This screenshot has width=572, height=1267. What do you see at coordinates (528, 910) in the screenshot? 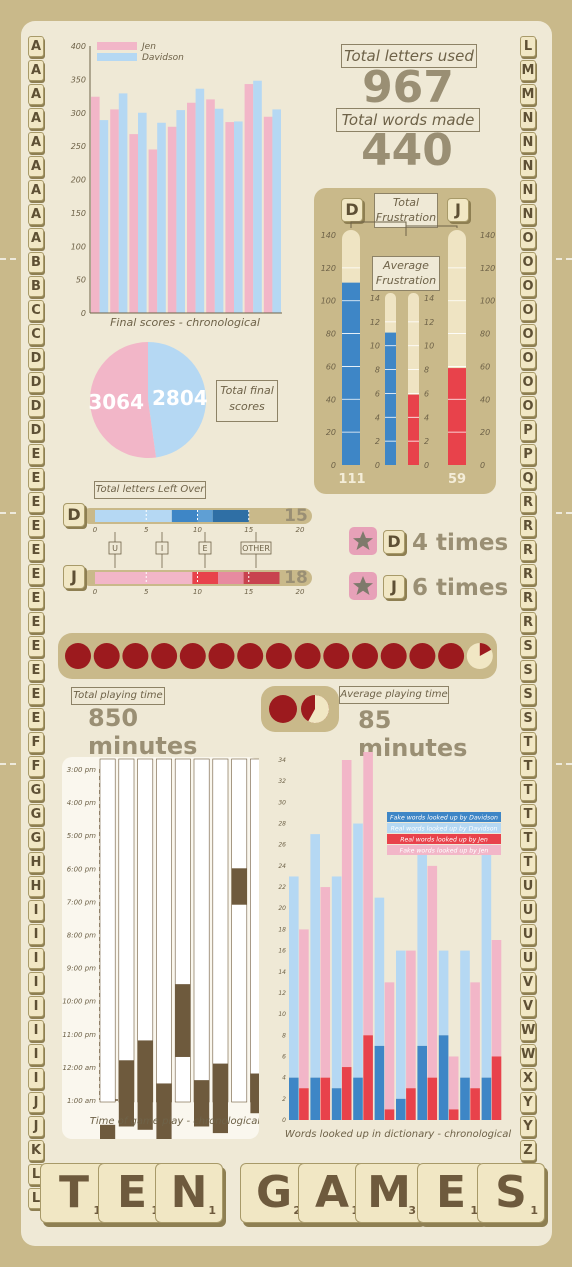
I see `letter-tile: U` at bounding box center [528, 910].